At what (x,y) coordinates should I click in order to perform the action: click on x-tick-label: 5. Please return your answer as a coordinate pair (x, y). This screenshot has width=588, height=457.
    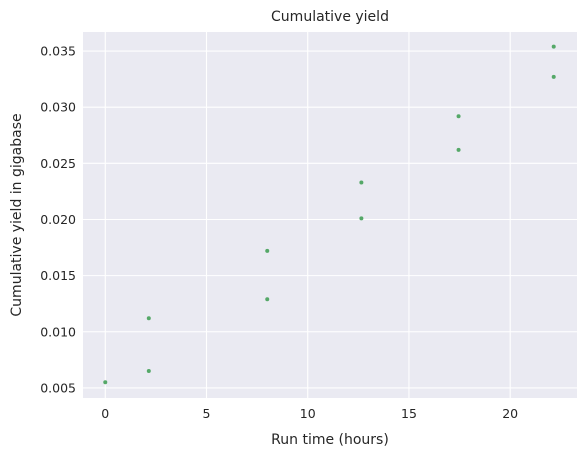
    Looking at the image, I should click on (207, 413).